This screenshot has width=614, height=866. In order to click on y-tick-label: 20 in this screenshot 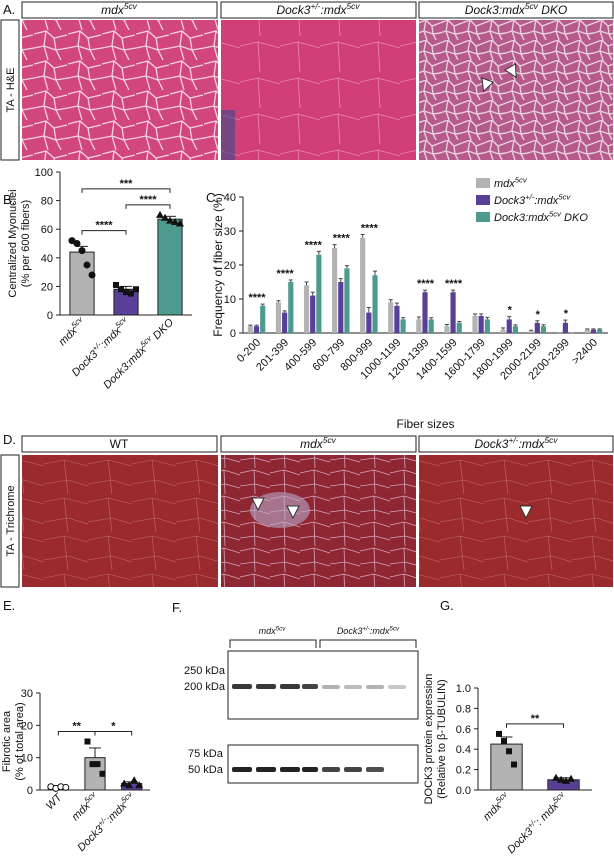, I will do `click(230, 266)`.